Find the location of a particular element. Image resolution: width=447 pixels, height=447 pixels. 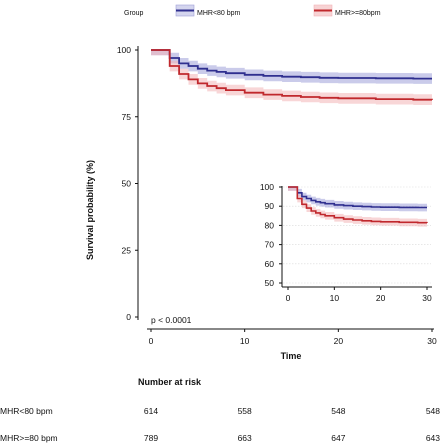

risk-value-high-mhr: 789 is located at coordinates (151, 438).